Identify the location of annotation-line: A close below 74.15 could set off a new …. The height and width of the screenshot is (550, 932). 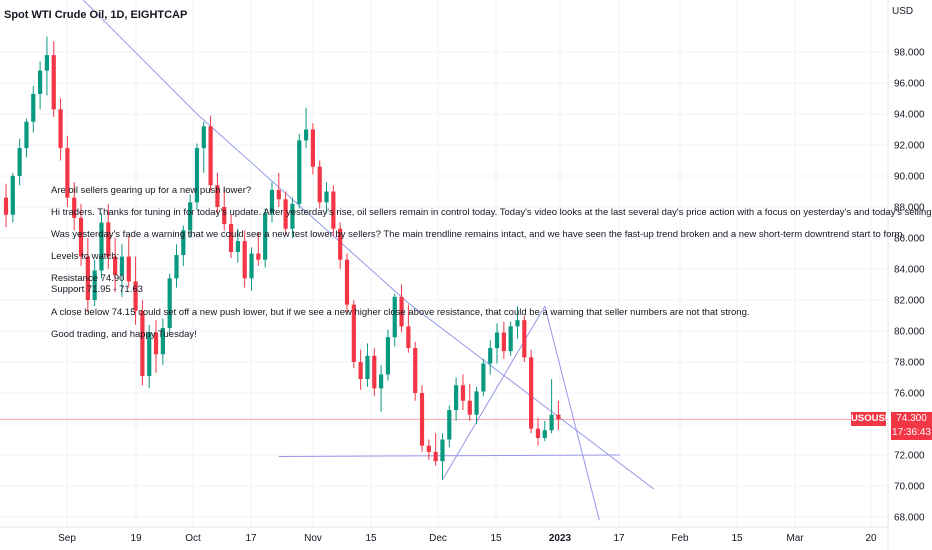
(400, 312).